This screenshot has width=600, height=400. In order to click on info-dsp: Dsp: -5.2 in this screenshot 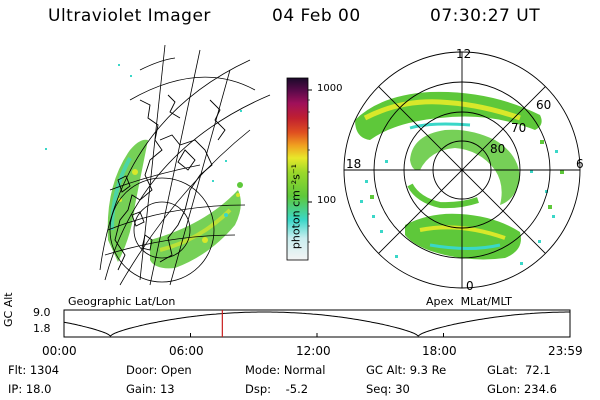, I will do `click(277, 389)`.